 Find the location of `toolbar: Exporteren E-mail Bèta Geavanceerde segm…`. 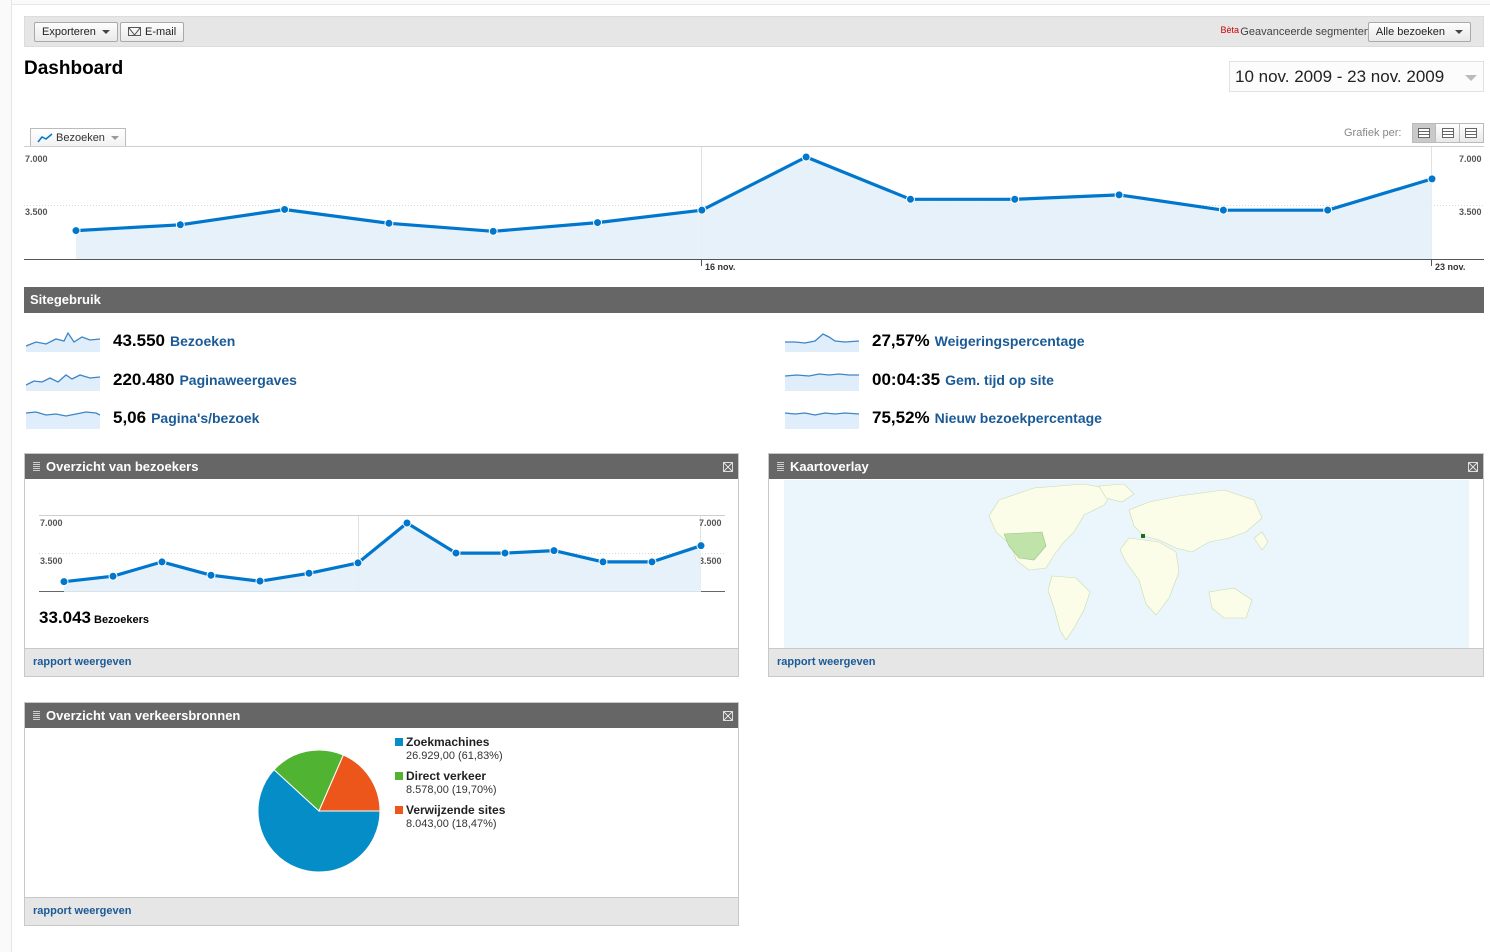

toolbar: Exporteren E-mail Bèta Geavanceerde segm… is located at coordinates (754, 31).